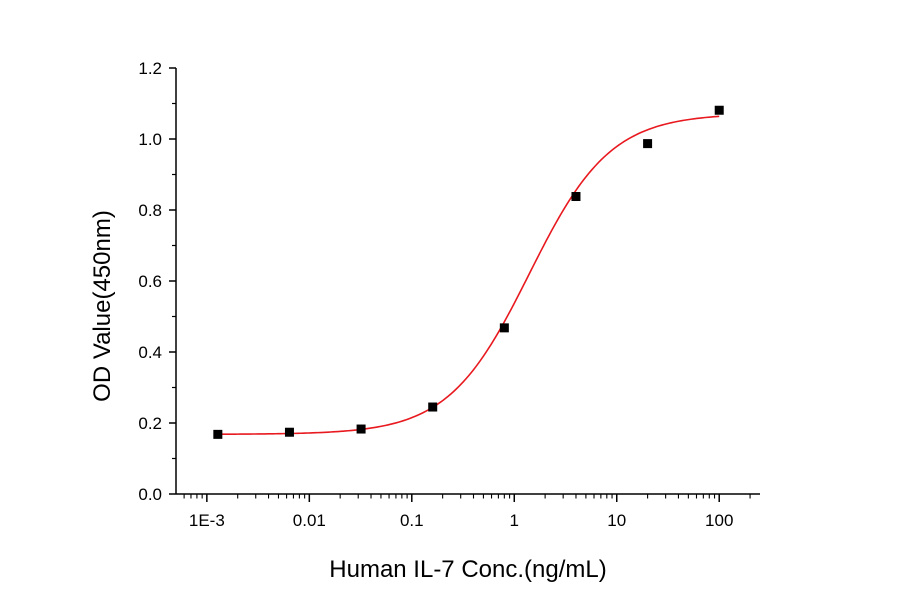 This screenshot has width=900, height=594. I want to click on y-tick-label: 0.0, so click(150, 494).